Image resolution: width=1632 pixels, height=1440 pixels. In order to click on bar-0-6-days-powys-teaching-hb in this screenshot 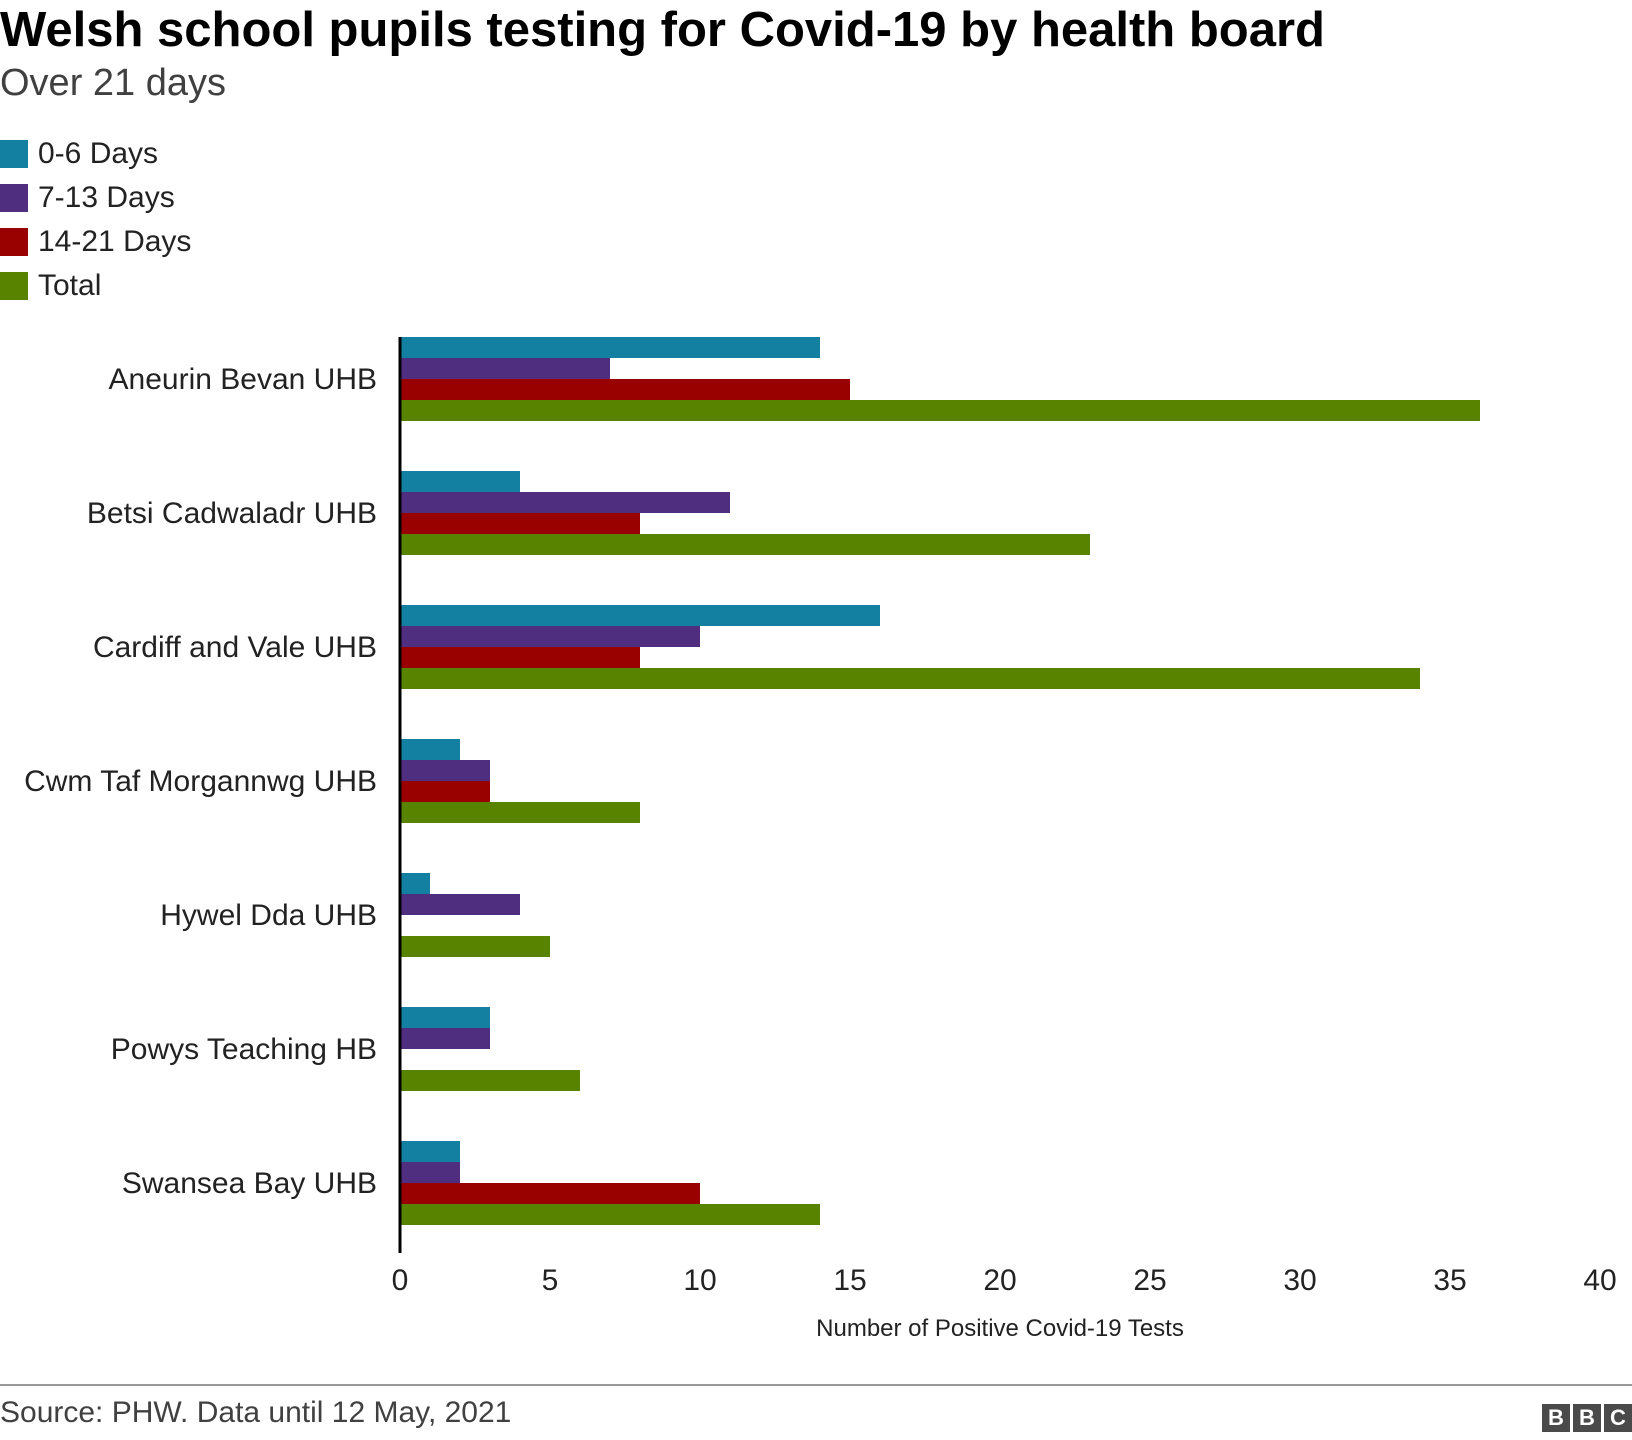, I will do `click(445, 1017)`.